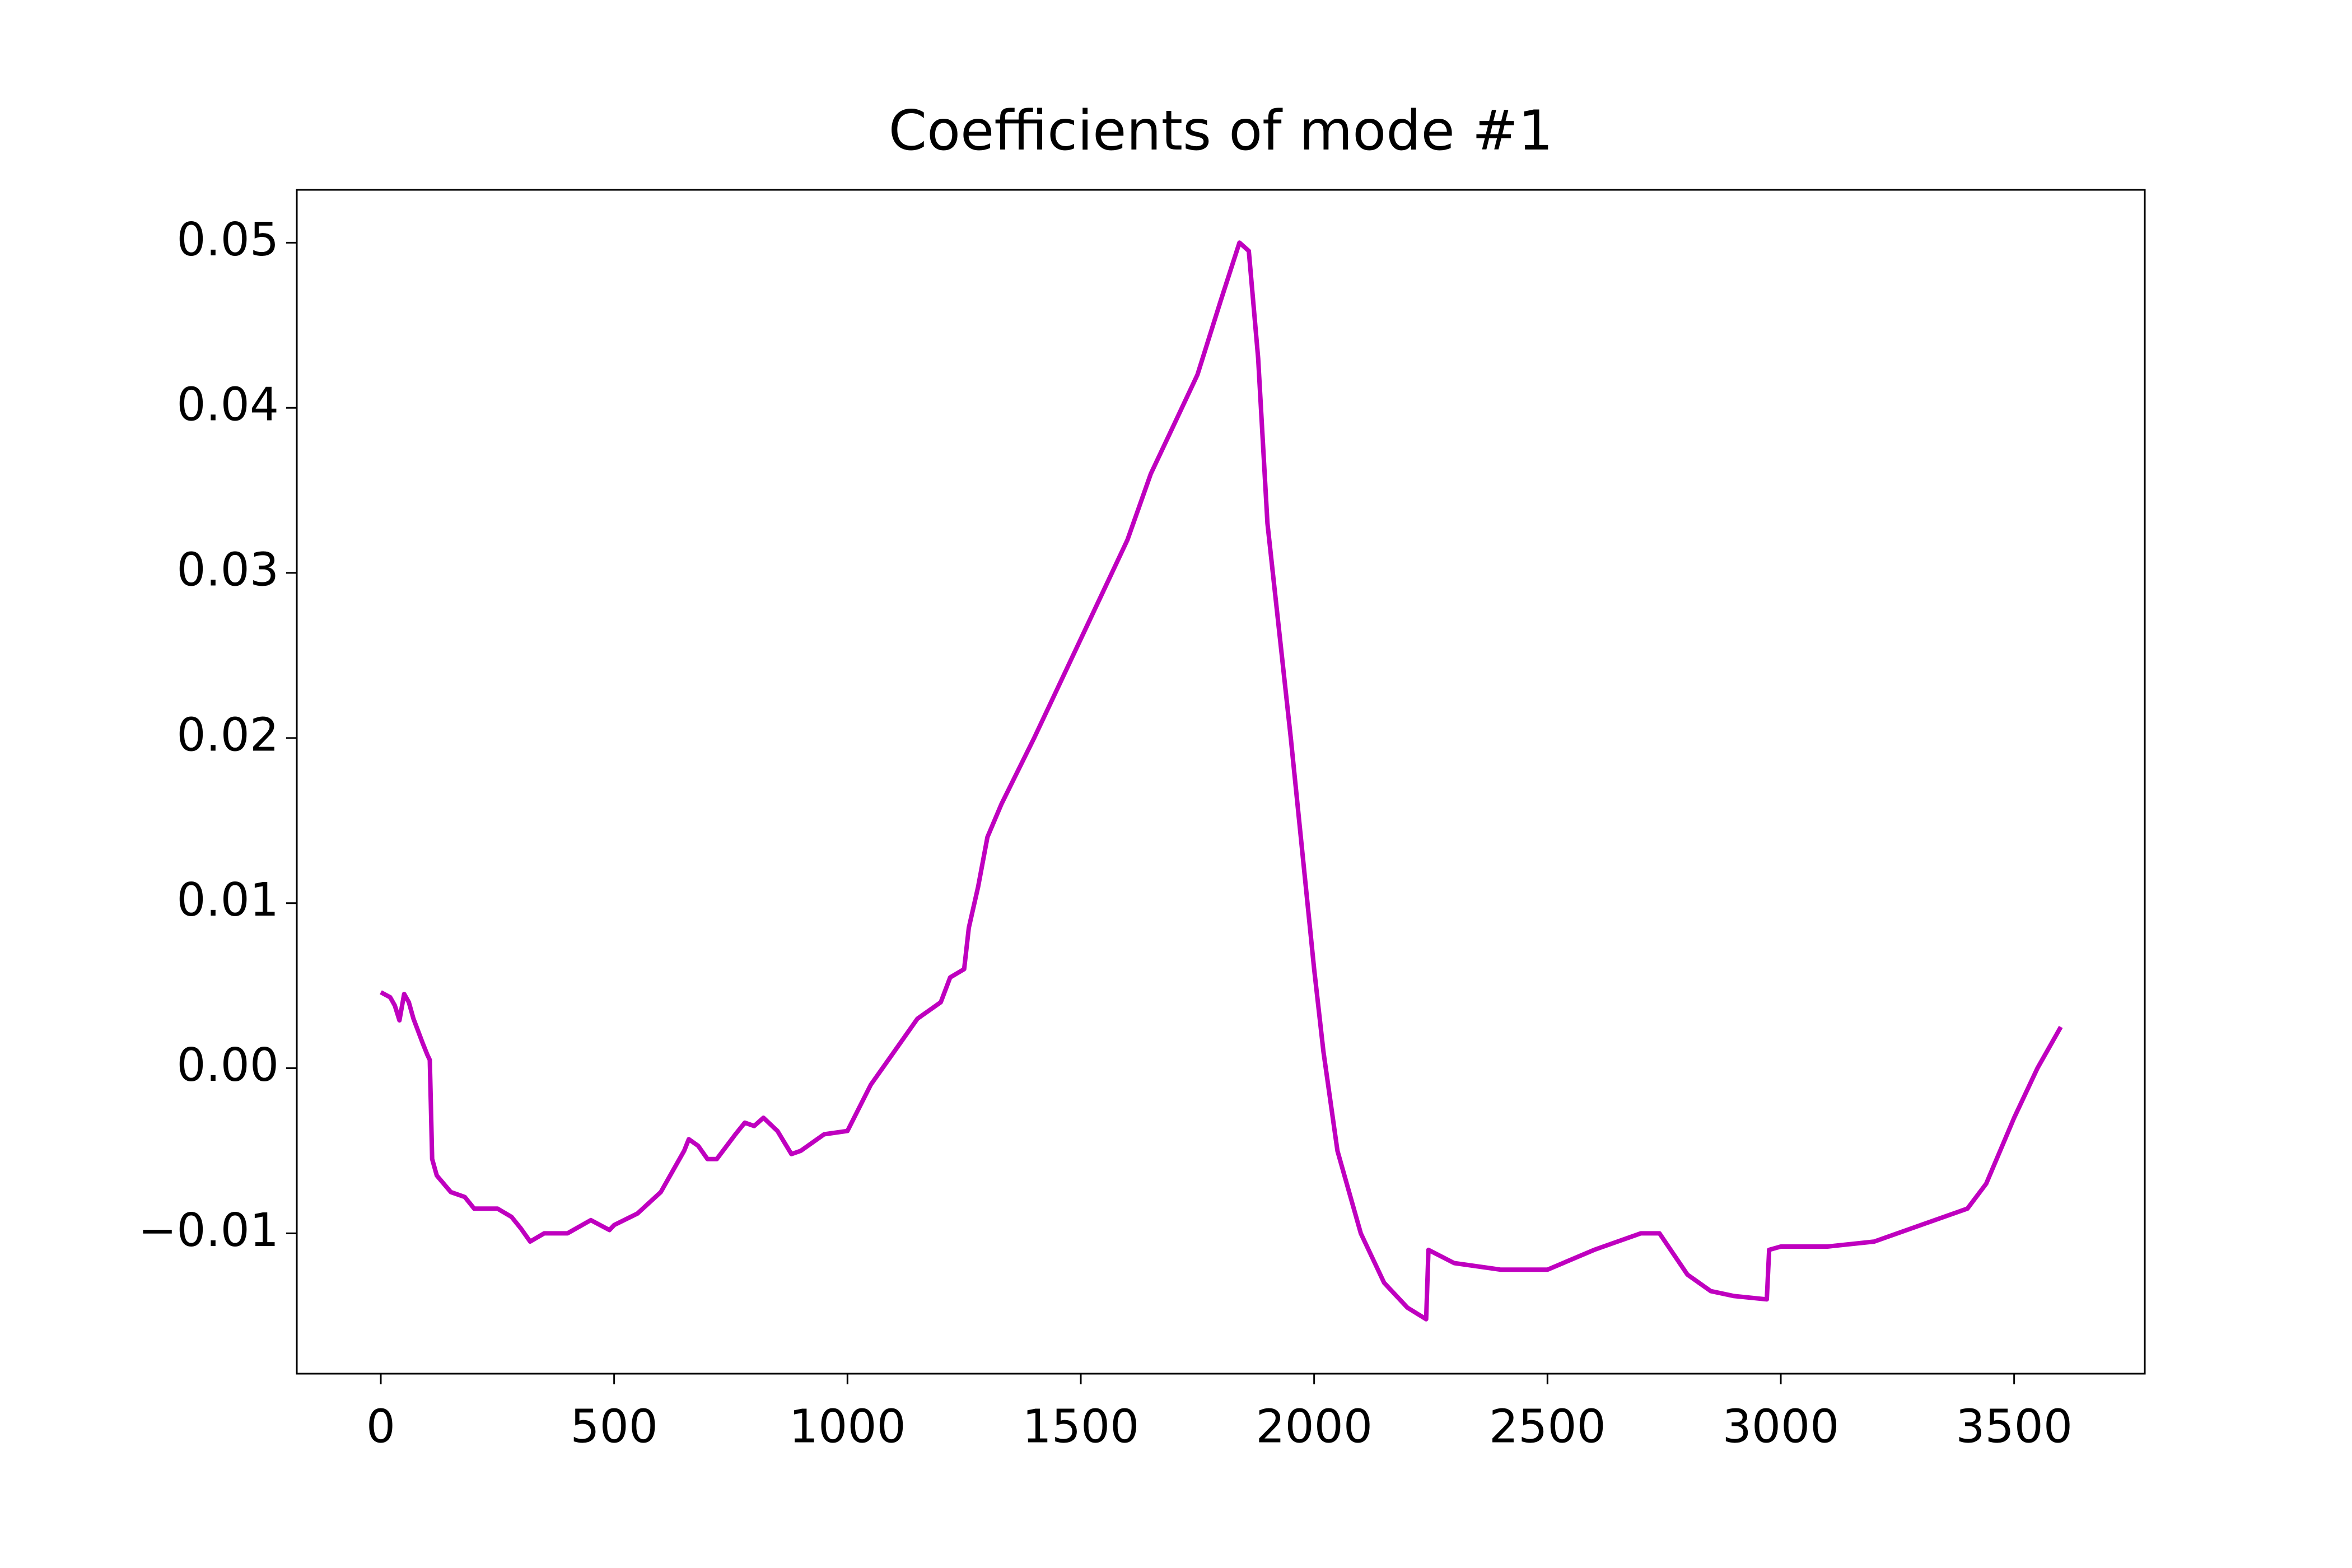 The width and height of the screenshot is (2352, 1568). Describe the element at coordinates (614, 1427) in the screenshot. I see `x-tick-label: 500` at that location.